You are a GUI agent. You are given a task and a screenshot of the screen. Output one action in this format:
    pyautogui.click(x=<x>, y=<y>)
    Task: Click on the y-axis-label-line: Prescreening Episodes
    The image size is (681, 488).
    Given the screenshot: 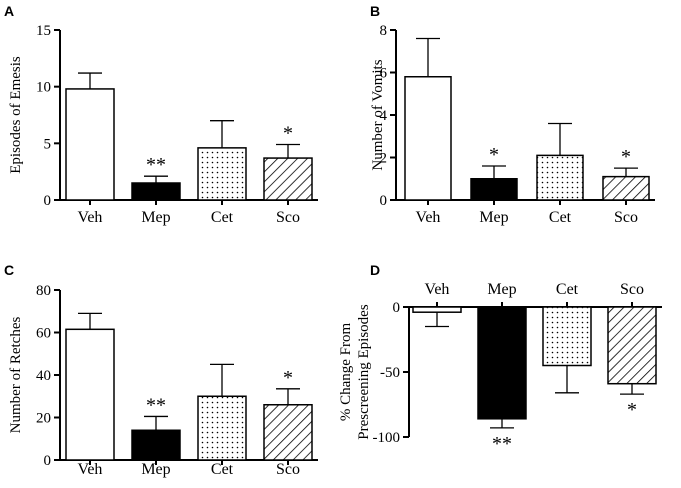 What is the action you would take?
    pyautogui.click(x=364, y=372)
    